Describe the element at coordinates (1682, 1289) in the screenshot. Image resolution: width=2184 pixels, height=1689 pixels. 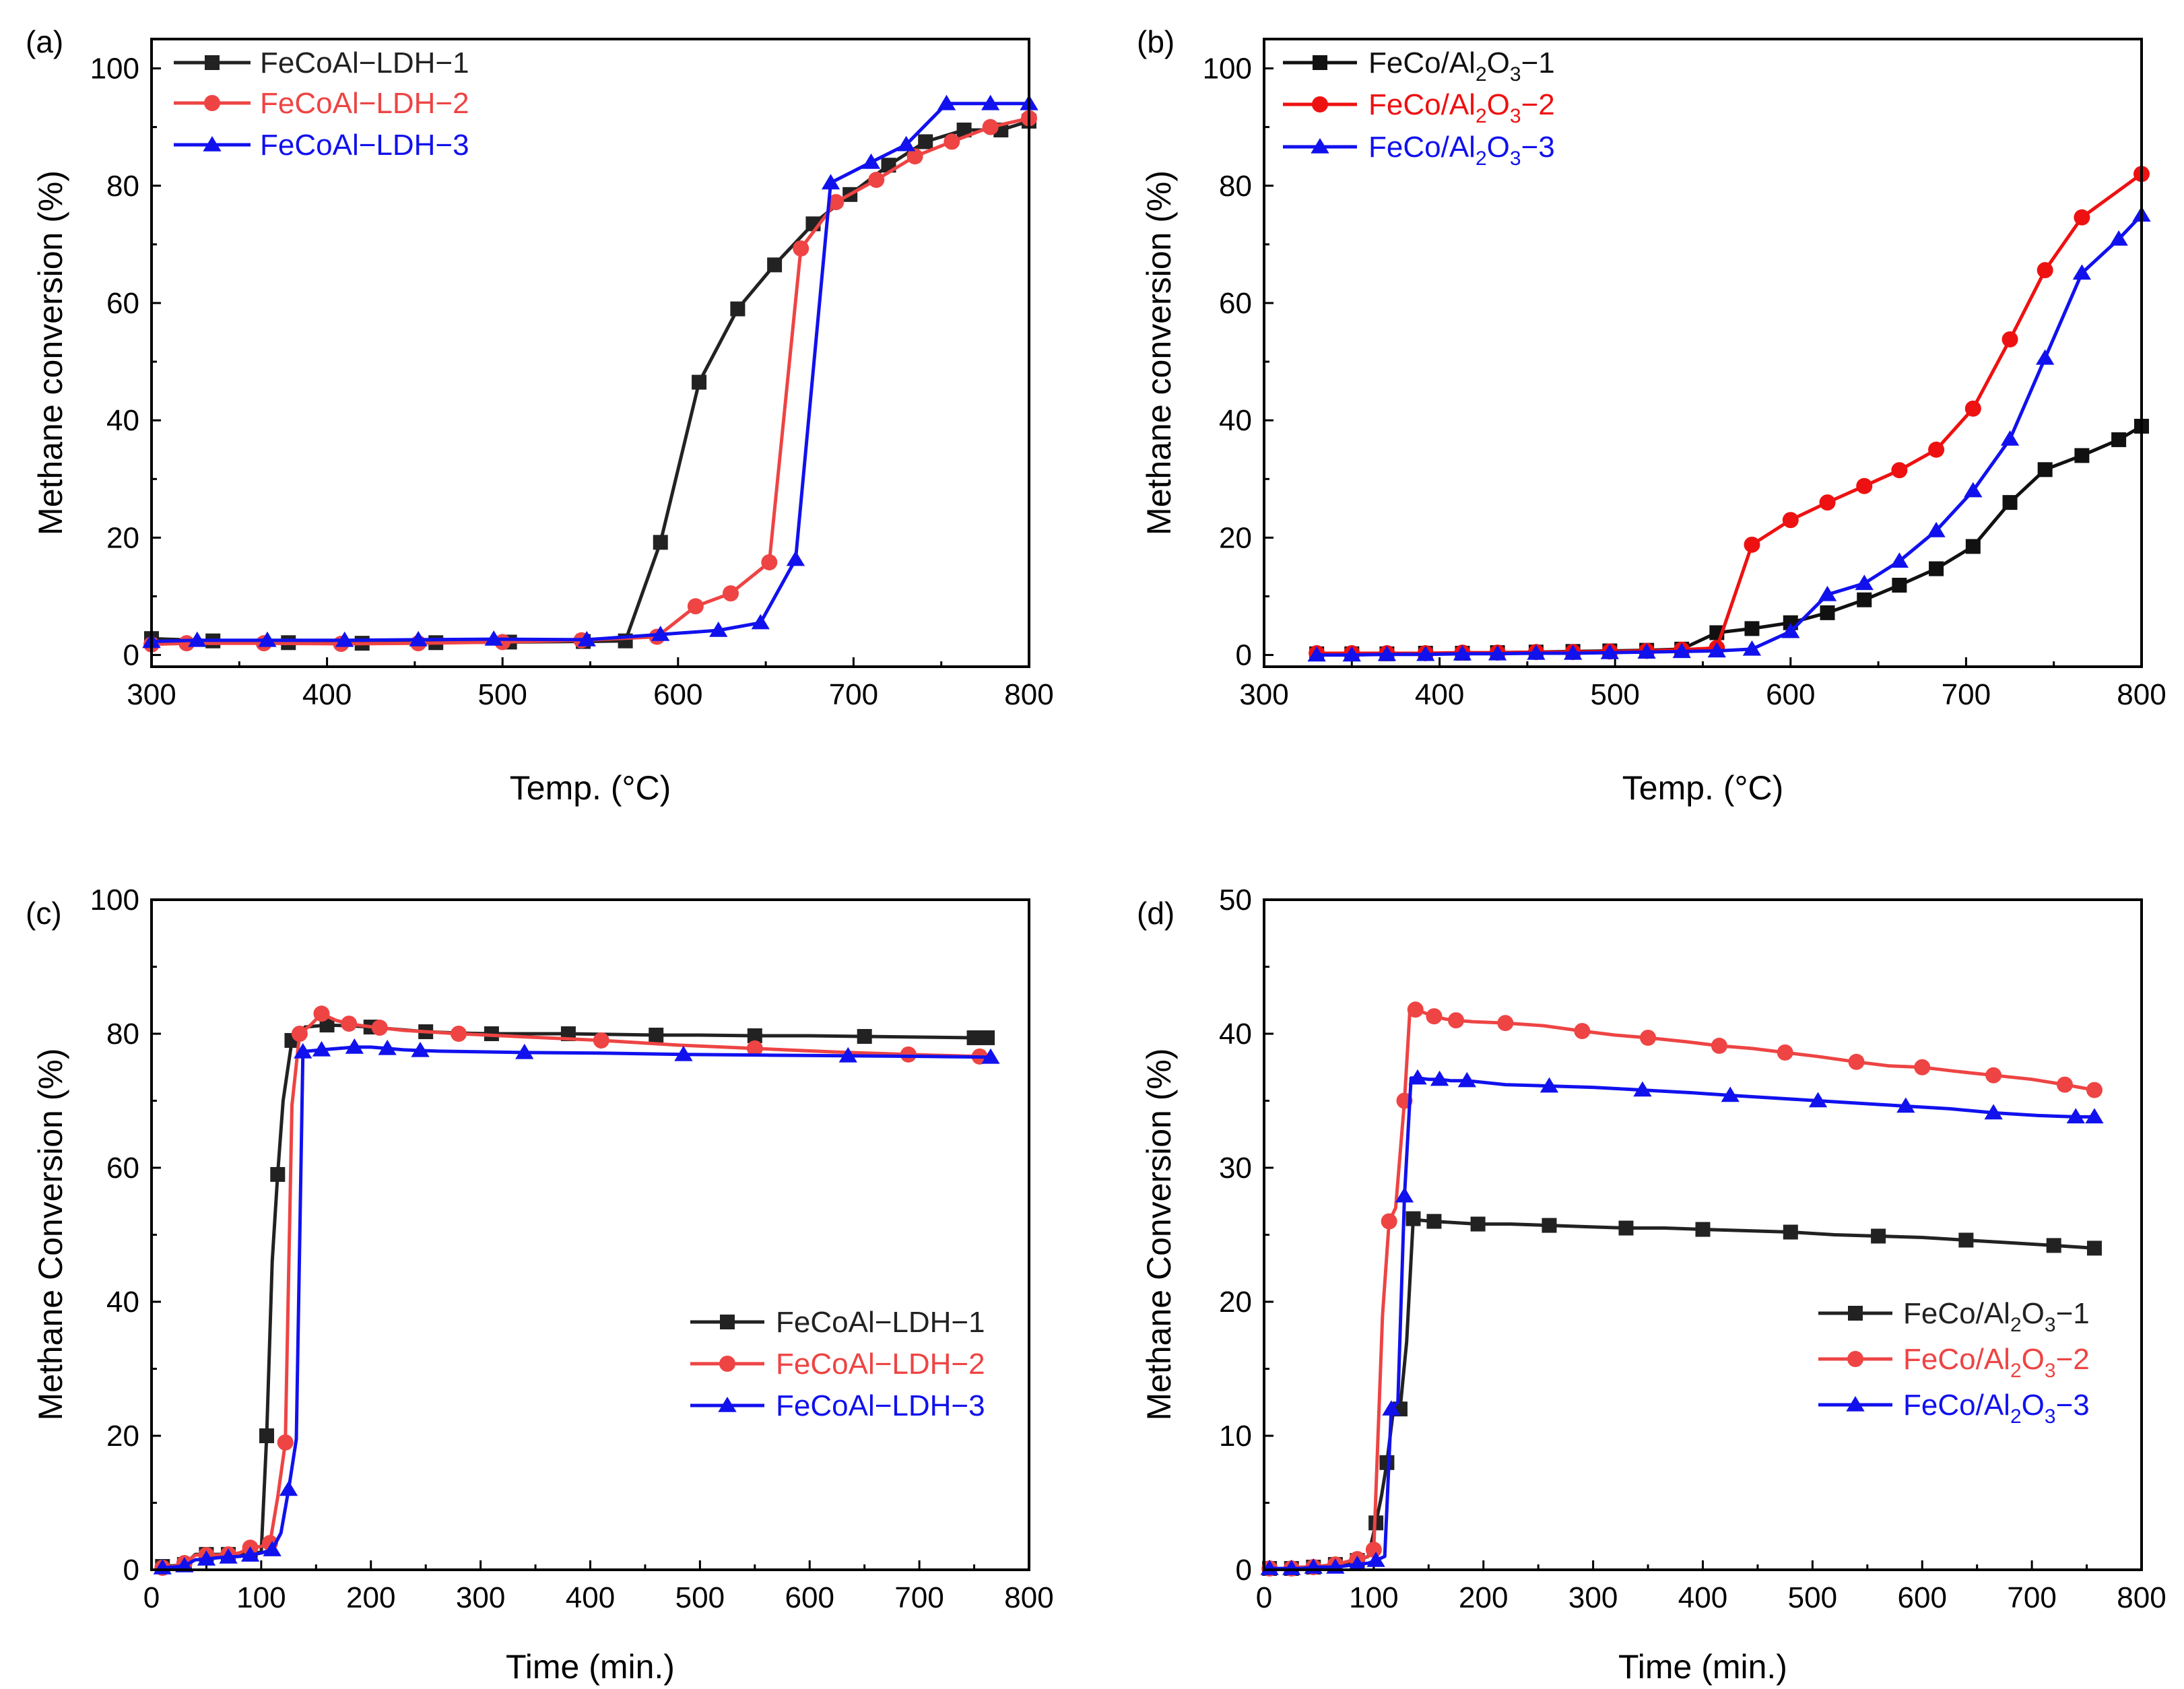
I see `series-layer-d` at that location.